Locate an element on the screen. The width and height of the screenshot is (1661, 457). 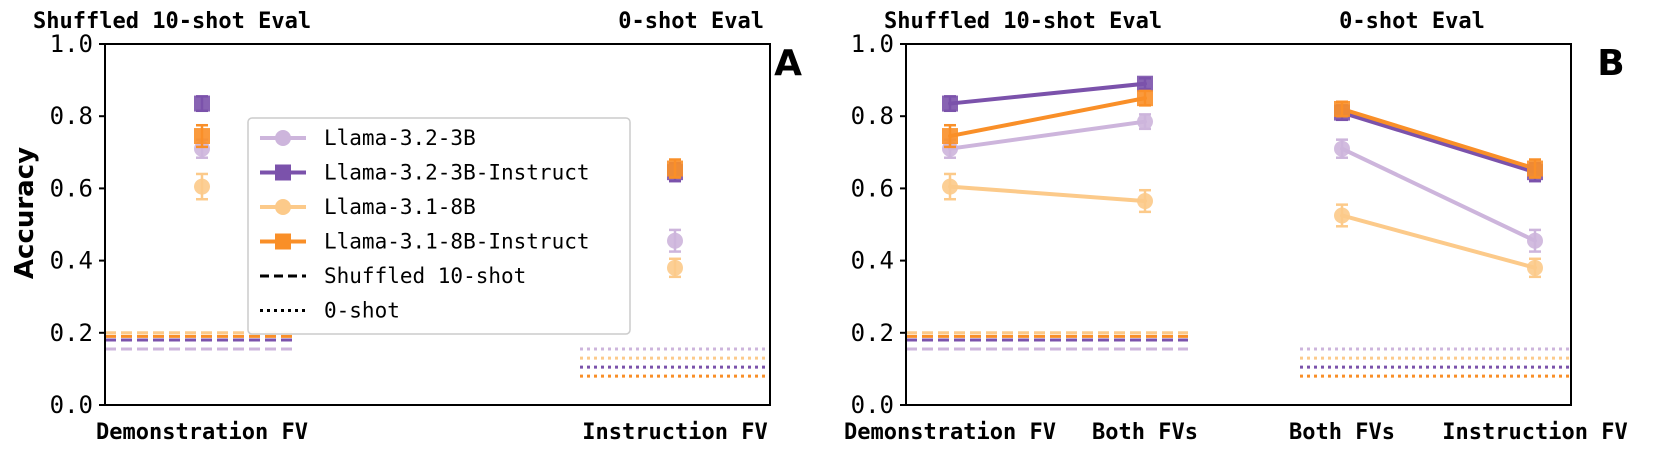
panel-b-section-title-right: 0-shot Eval is located at coordinates (1412, 21).